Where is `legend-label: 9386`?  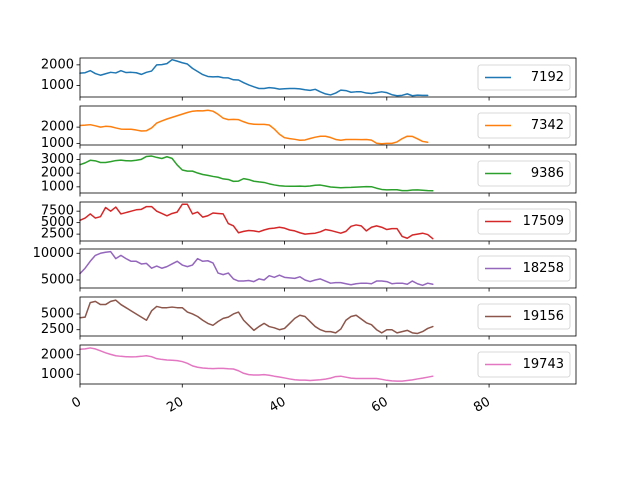 legend-label: 9386 is located at coordinates (547, 173).